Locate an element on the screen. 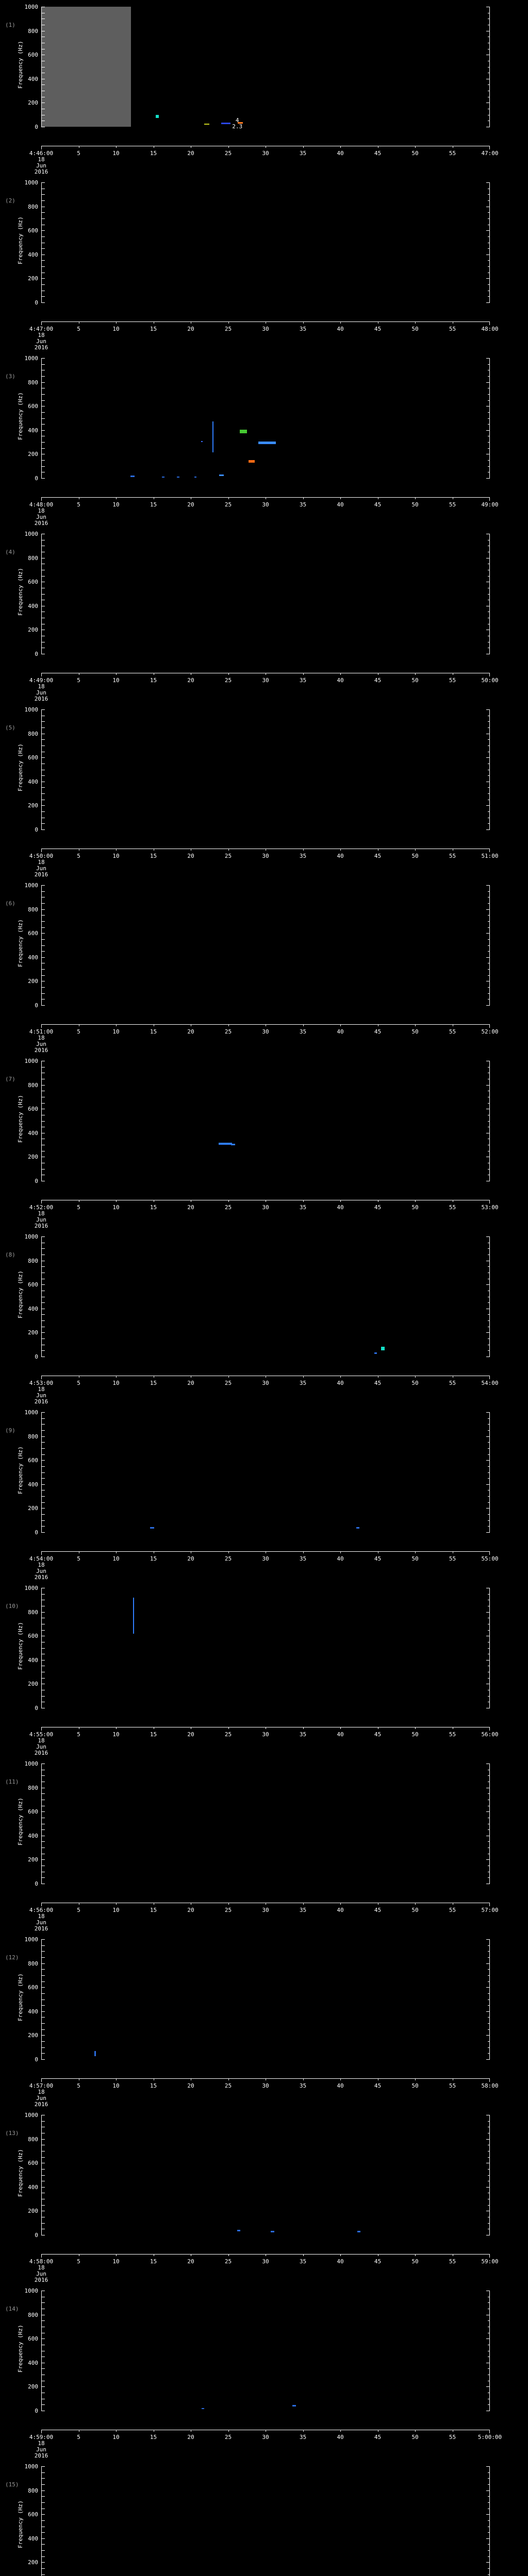  x-tick-label: 45 is located at coordinates (378, 1735).